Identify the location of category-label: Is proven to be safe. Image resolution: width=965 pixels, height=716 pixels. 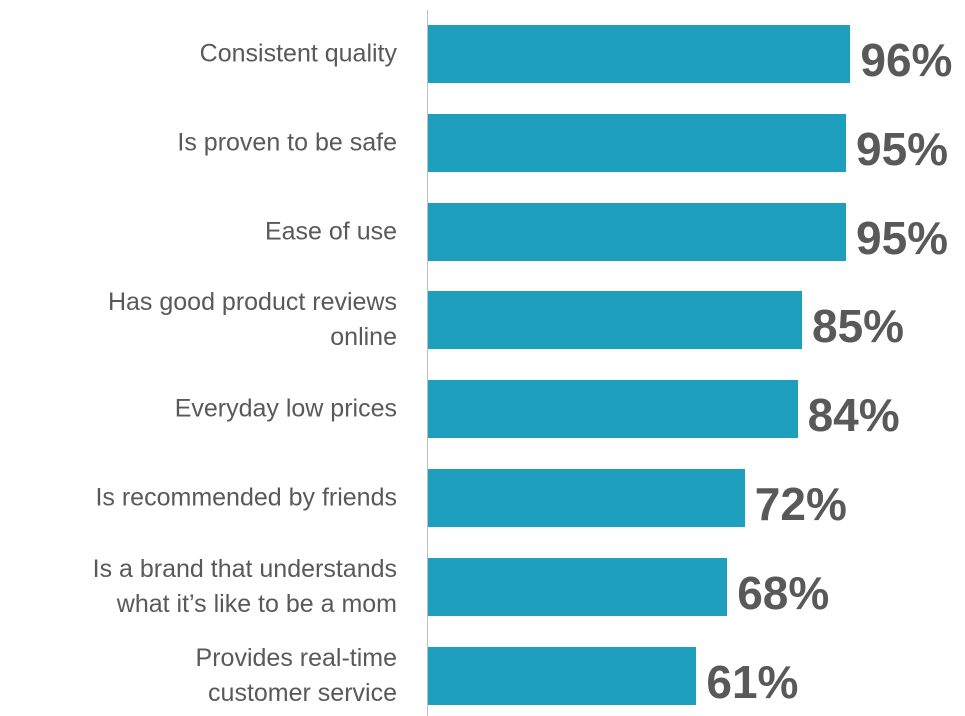
(287, 142).